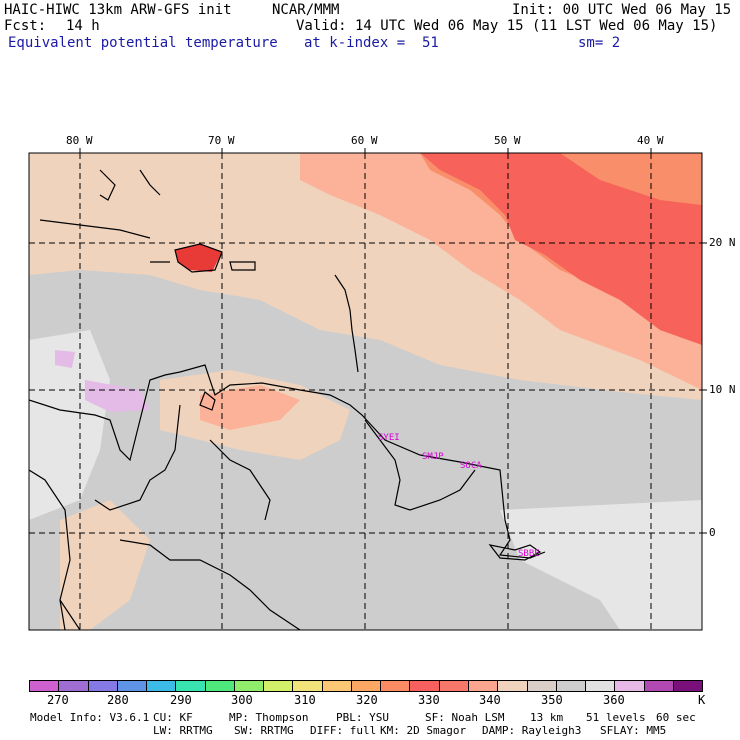  Describe the element at coordinates (183, 730) in the screenshot. I see `footer-item: LW: RRTMG` at that location.